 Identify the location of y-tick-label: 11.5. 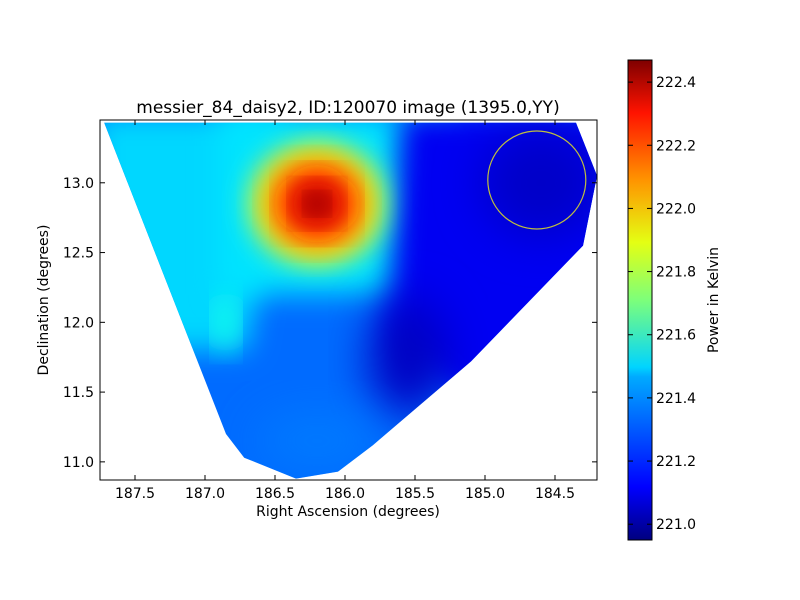
(78, 393).